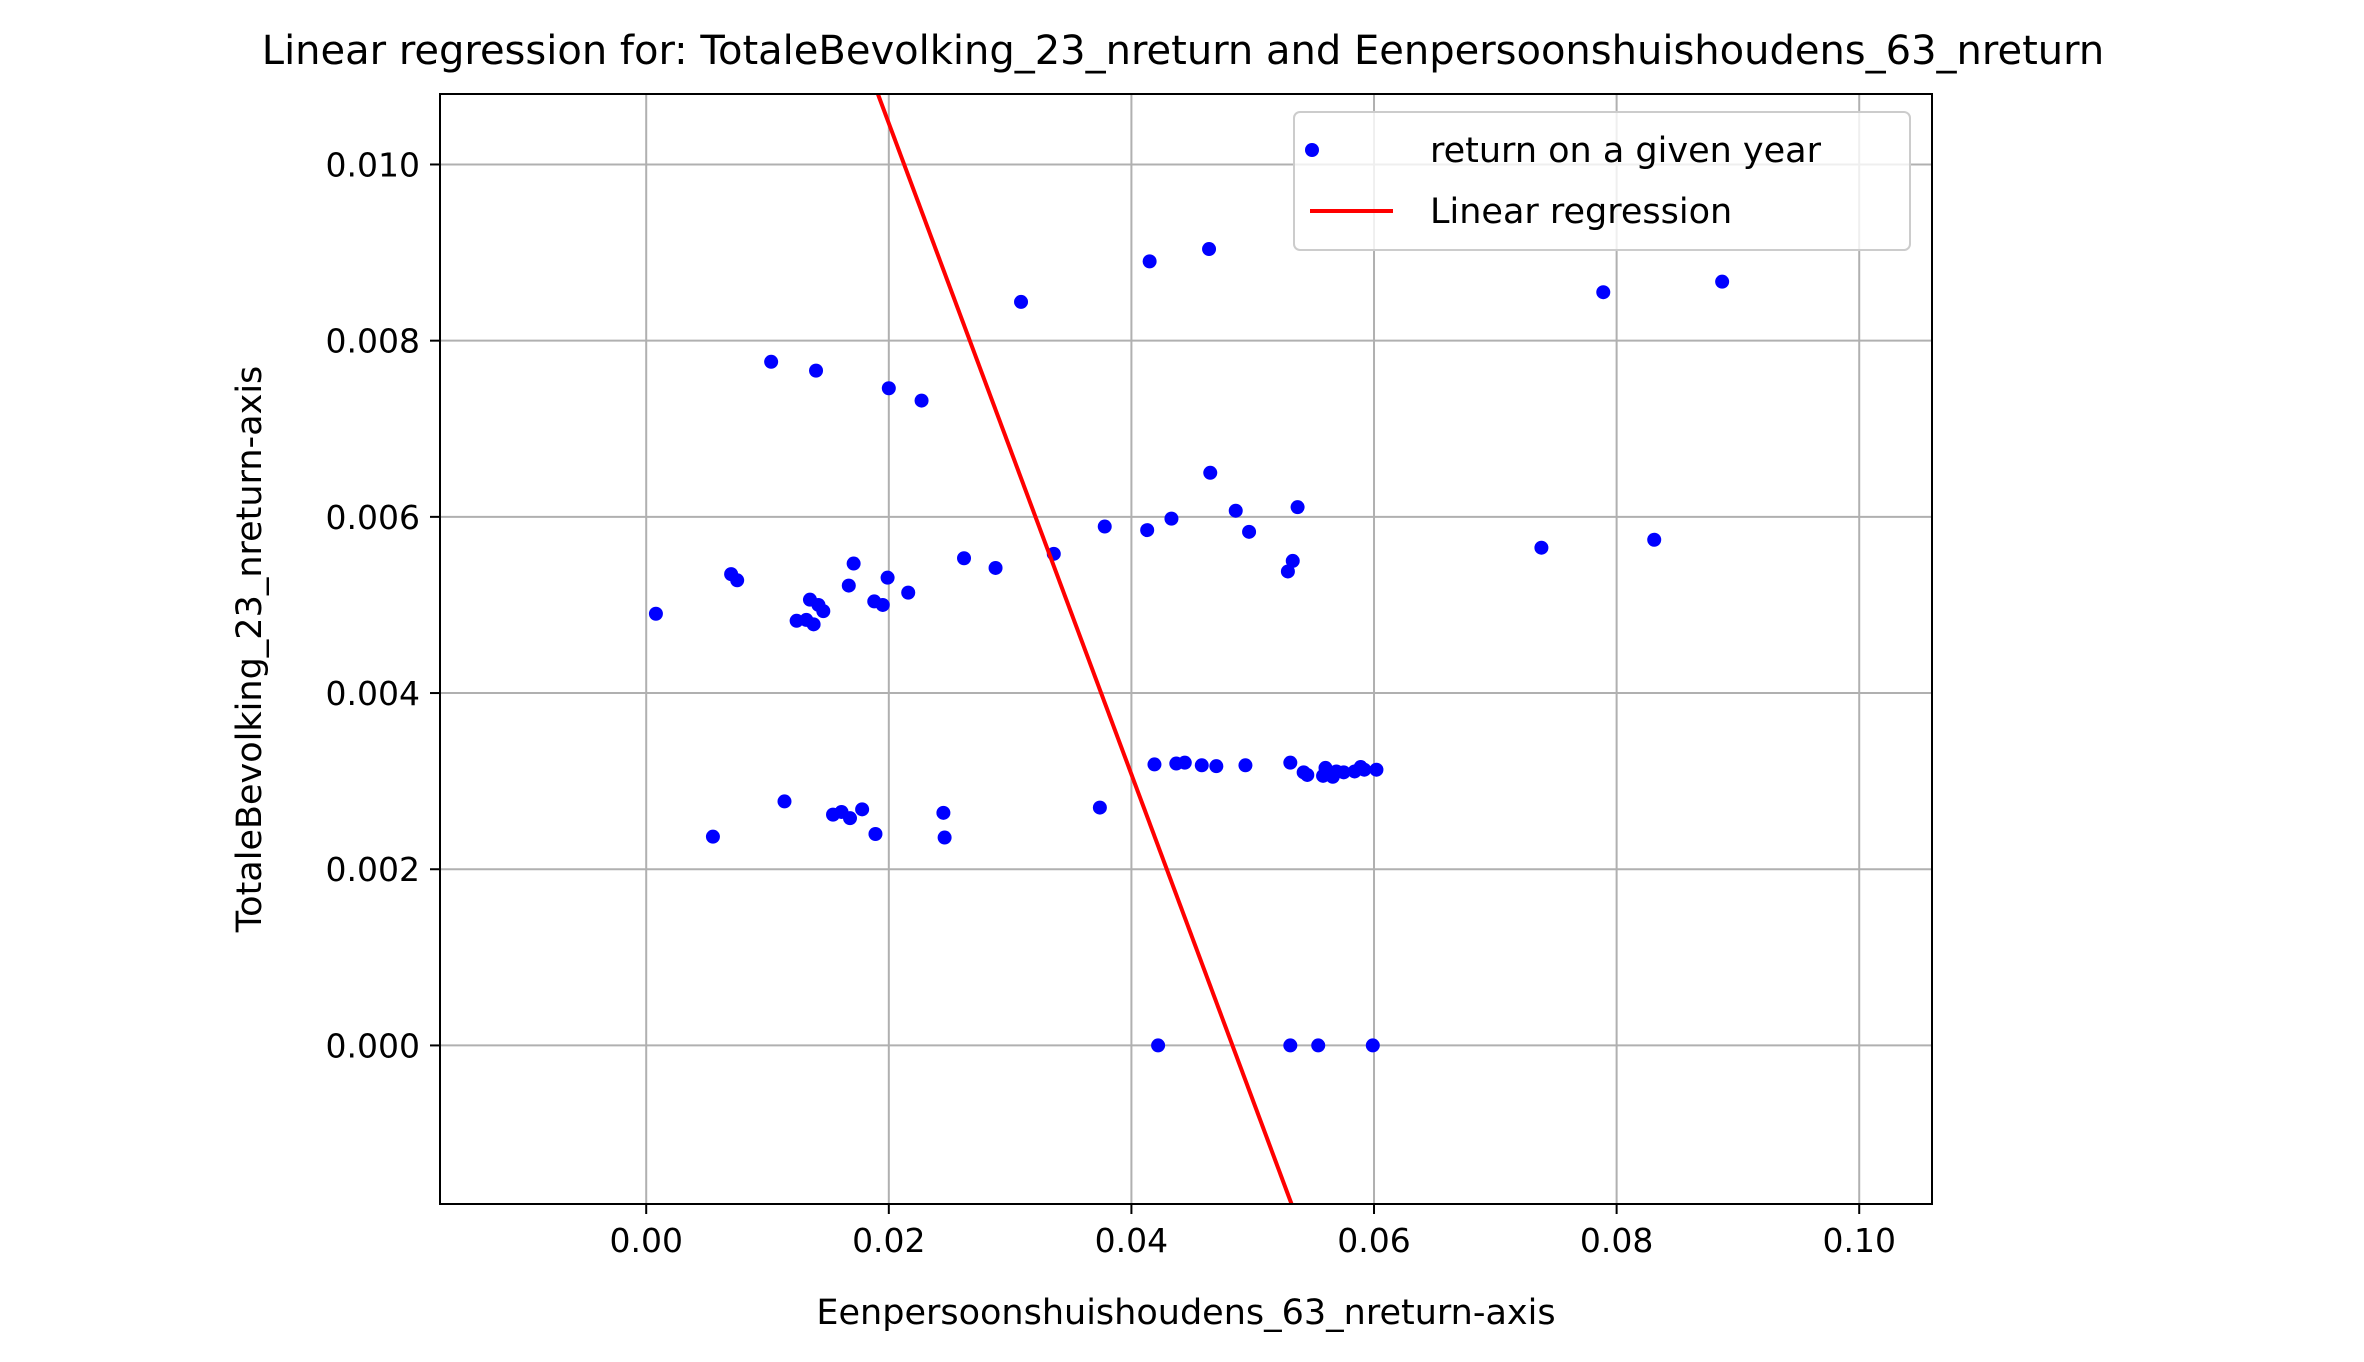 The width and height of the screenshot is (2364, 1362). Describe the element at coordinates (373, 164) in the screenshot. I see `y-tick-label: 0.010` at that location.